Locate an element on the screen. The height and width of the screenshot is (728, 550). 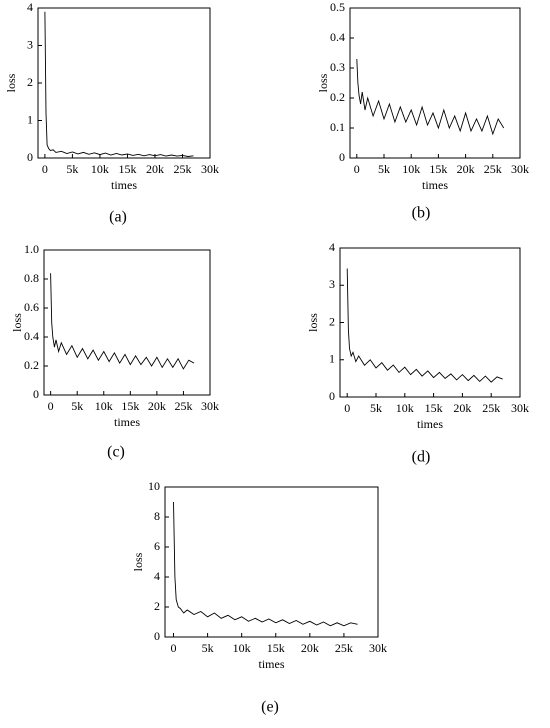
y-tick-label: 0.3 is located at coordinates (337, 67).